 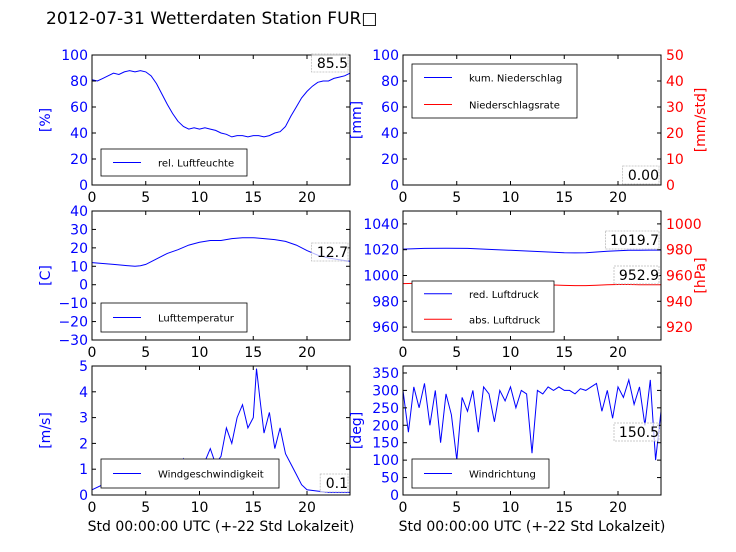 What do you see at coordinates (79, 230) in the screenshot?
I see `y-tick-label: 30` at bounding box center [79, 230].